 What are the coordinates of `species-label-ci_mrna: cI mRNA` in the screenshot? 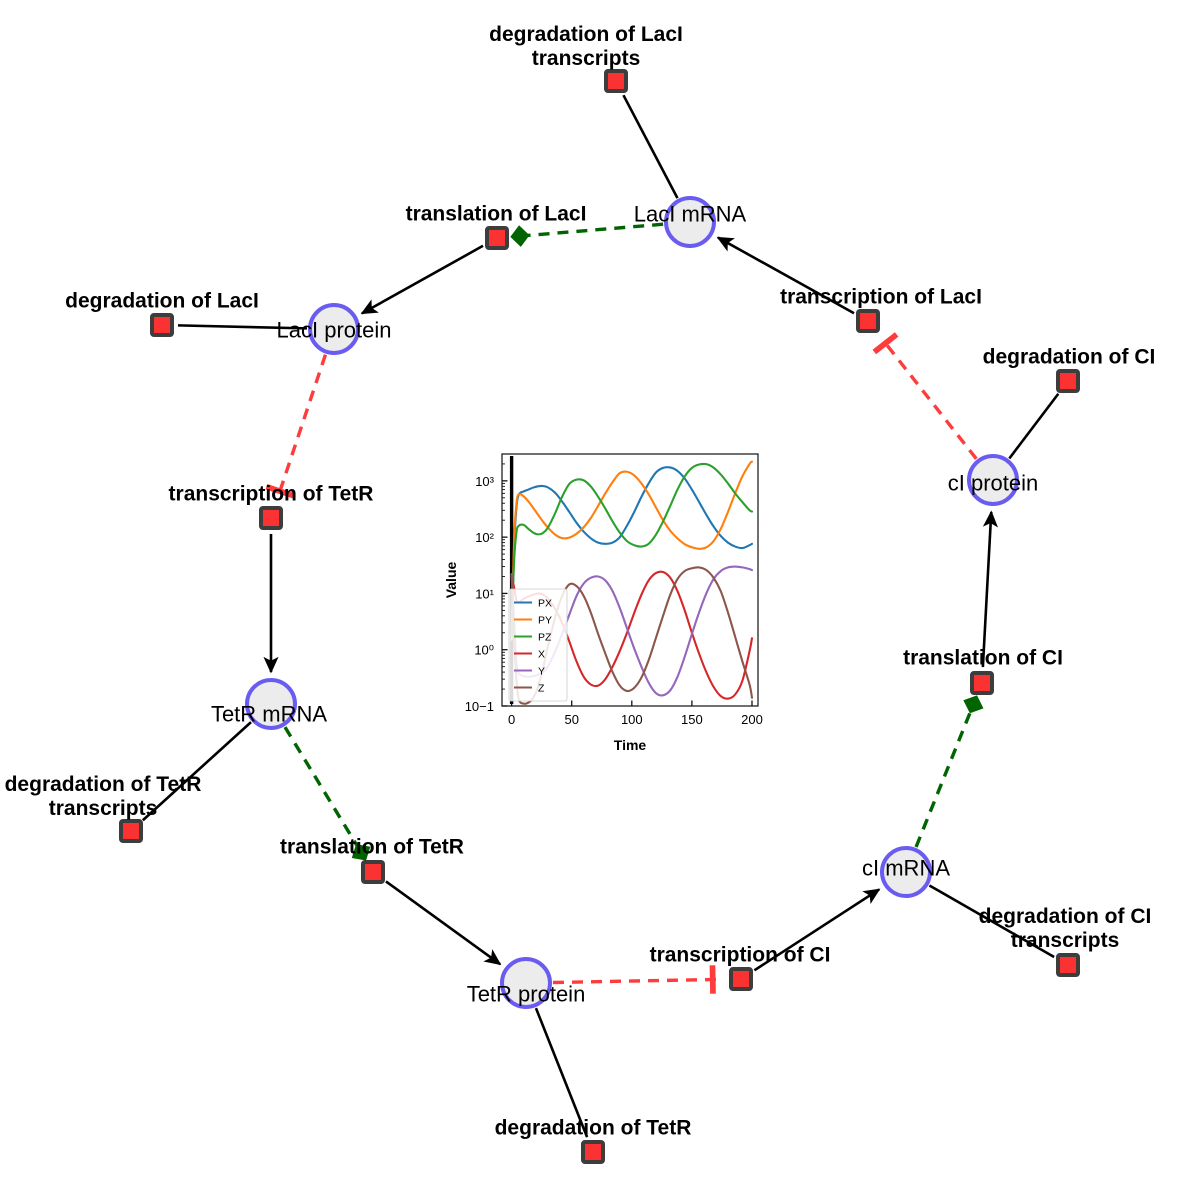 It's located at (906, 868).